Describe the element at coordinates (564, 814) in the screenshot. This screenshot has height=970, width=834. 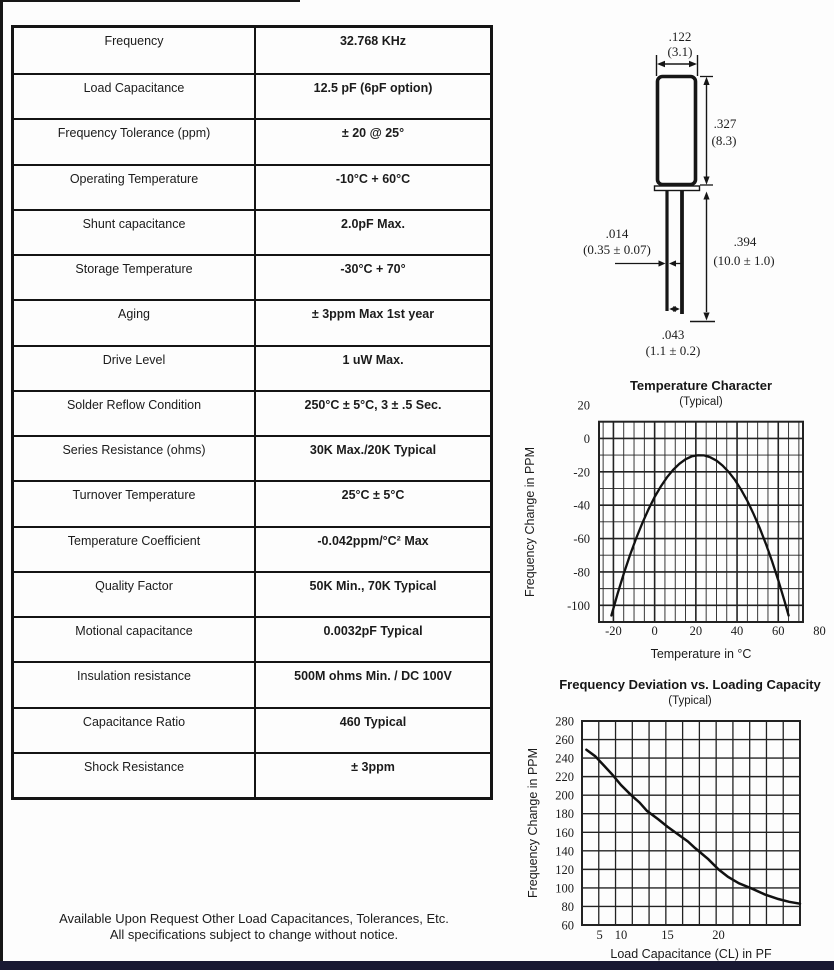
I see `axis-tick-label: 180` at that location.